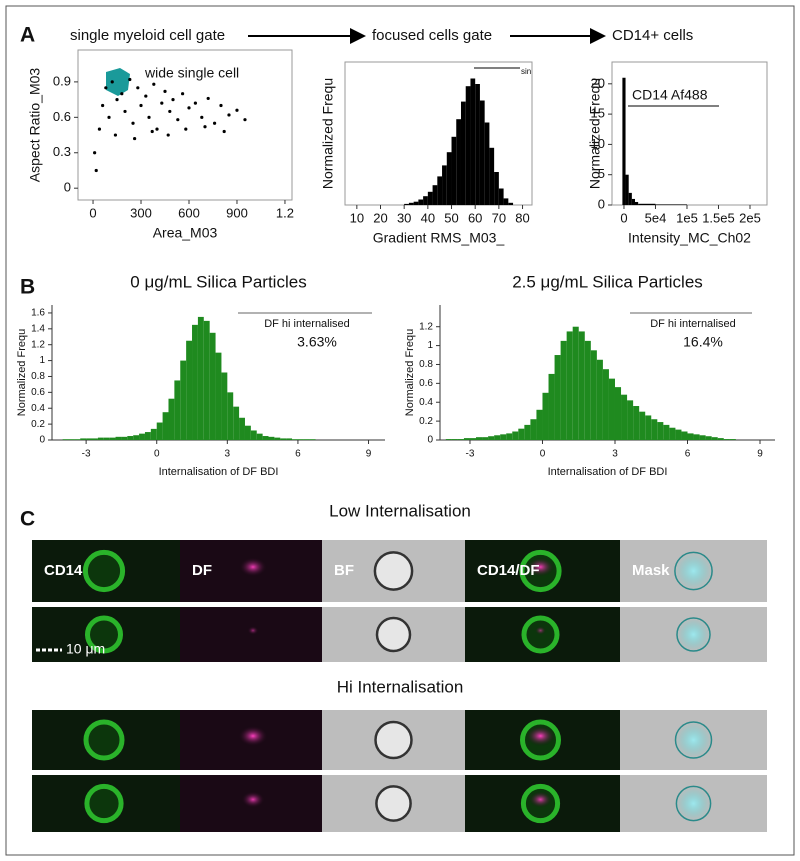 This screenshot has height=861, width=800. What do you see at coordinates (426, 364) in the screenshot?
I see `y-tick-label: 0.8` at bounding box center [426, 364].